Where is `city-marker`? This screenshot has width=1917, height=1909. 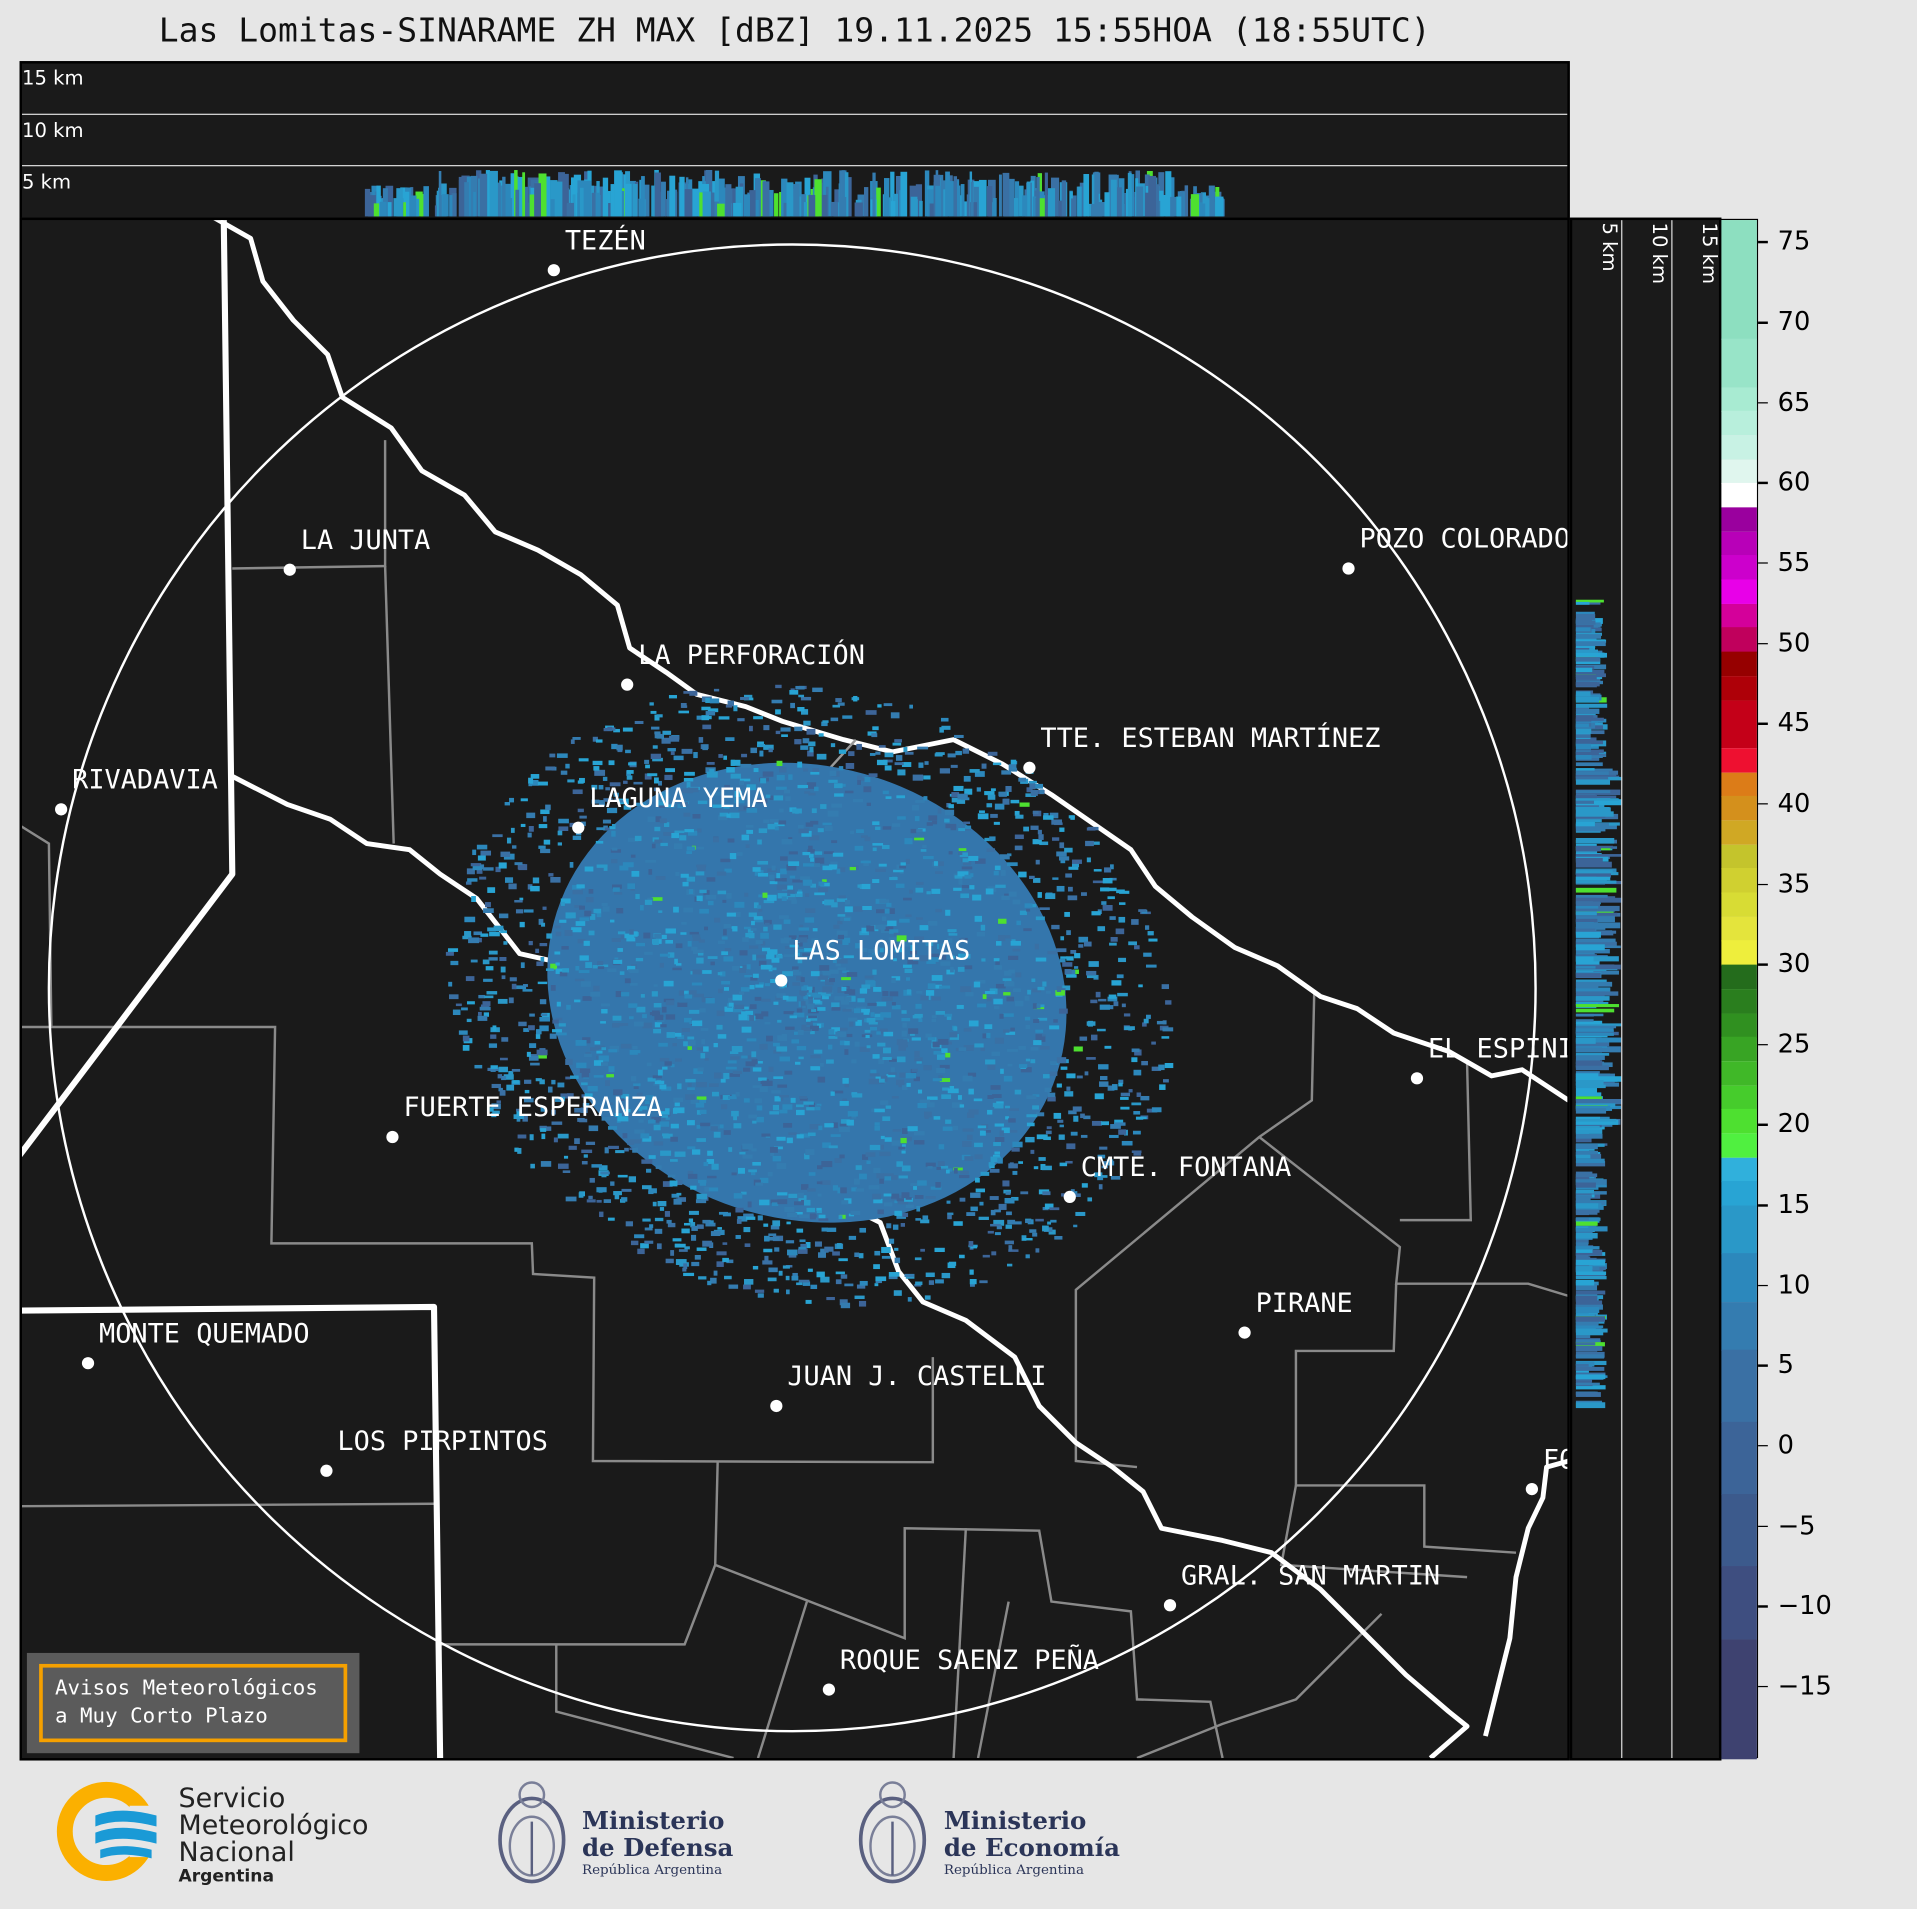 city-marker is located at coordinates (1348, 568).